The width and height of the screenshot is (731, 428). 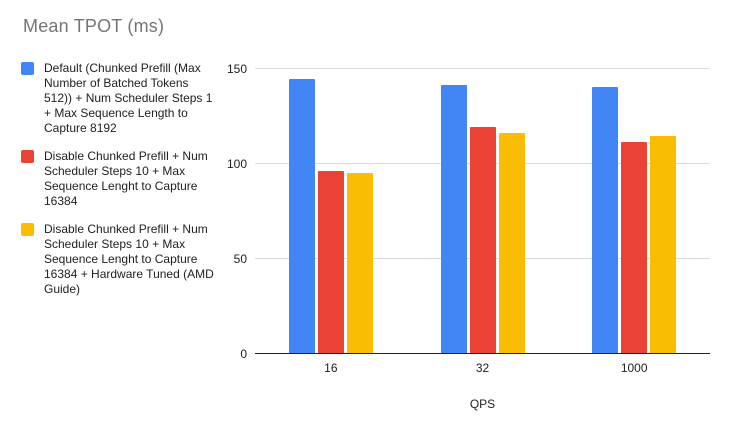 What do you see at coordinates (634, 368) in the screenshot?
I see `x-axis-tick-label: 1000` at bounding box center [634, 368].